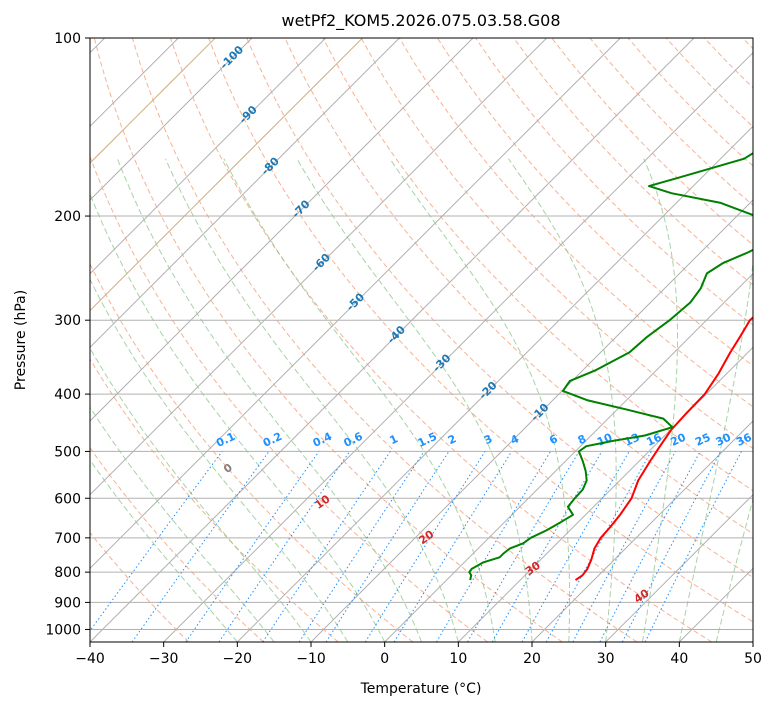 This screenshot has width=775, height=708. I want to click on y-axis-label: Pressure (hPa), so click(21, 340).